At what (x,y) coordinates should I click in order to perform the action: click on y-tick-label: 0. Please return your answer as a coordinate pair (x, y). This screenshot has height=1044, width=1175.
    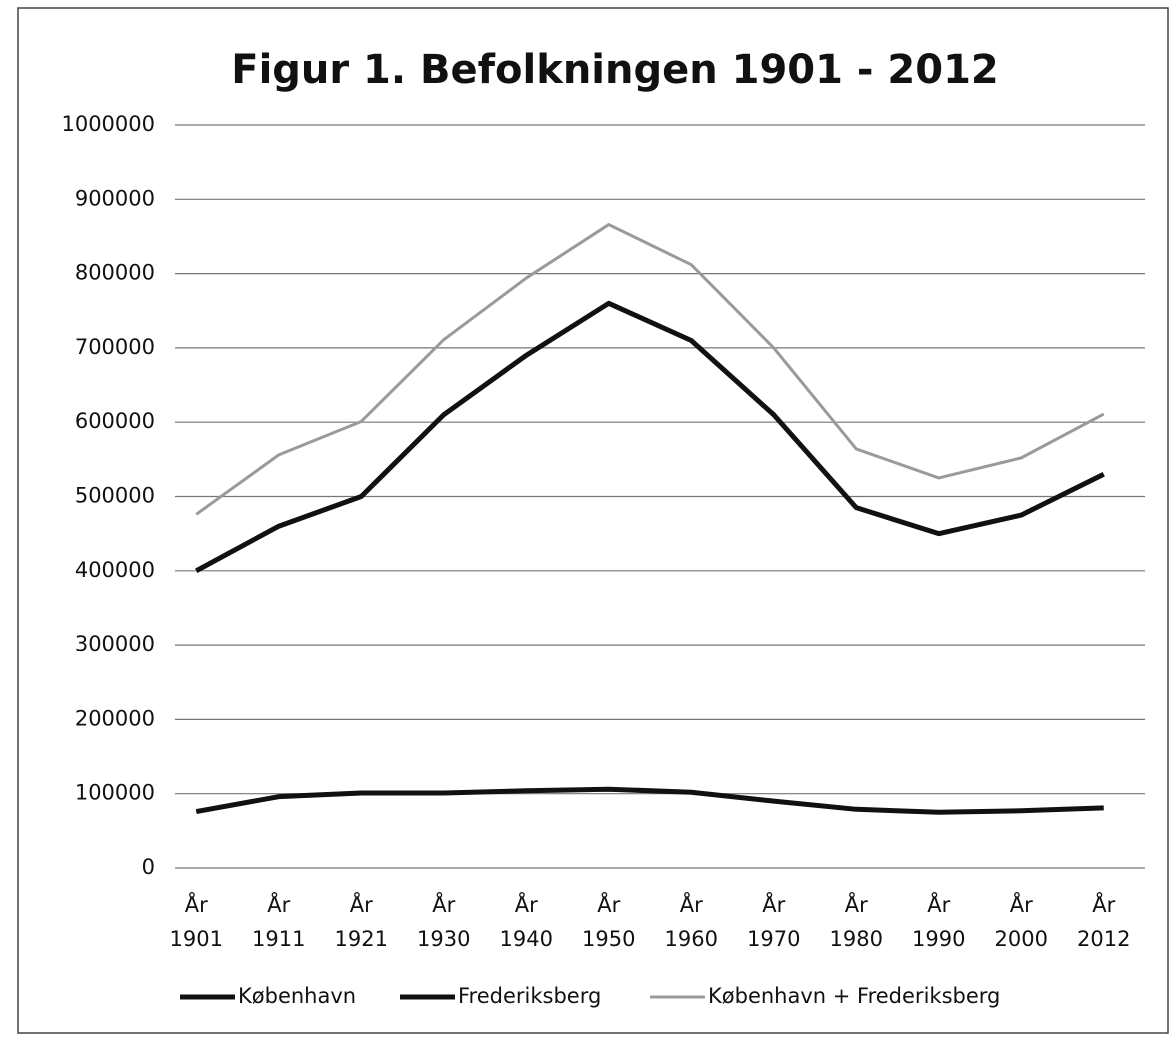
    Looking at the image, I should click on (148, 867).